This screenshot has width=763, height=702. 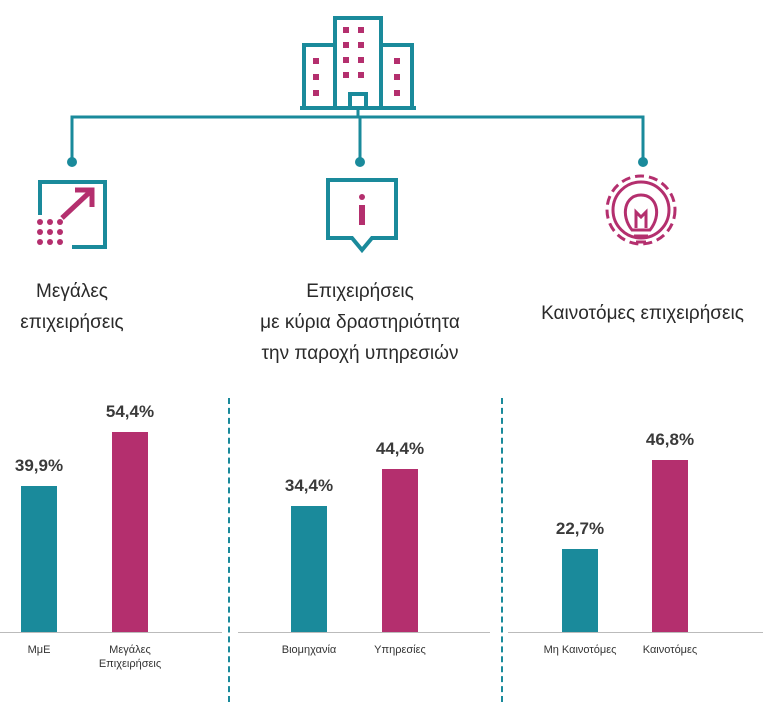 I want to click on value-label: 46,8%, so click(x=670, y=440).